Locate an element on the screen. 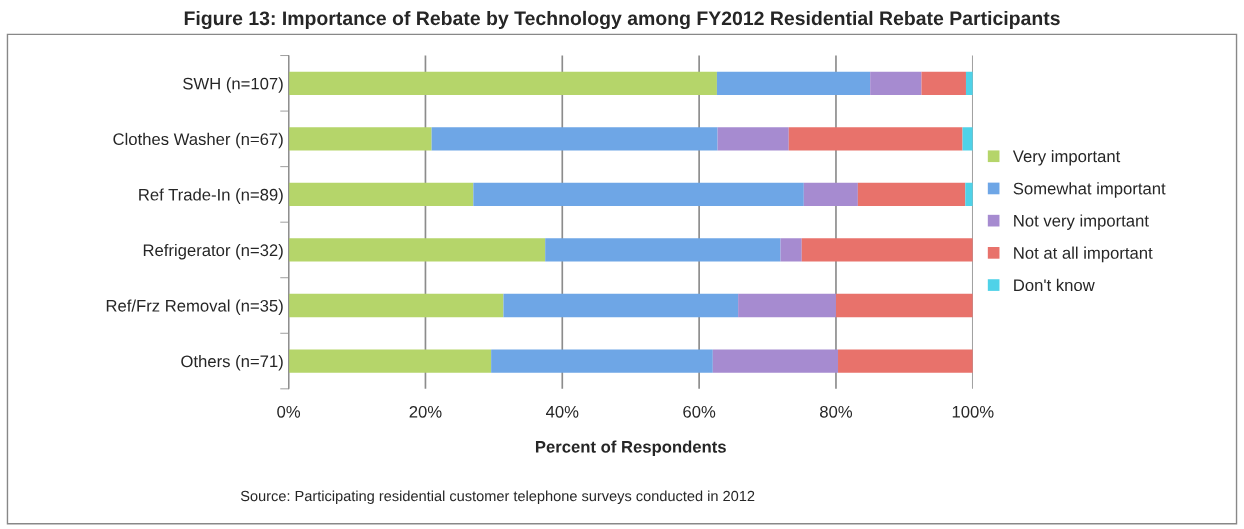 This screenshot has width=1244, height=529. y-tick-label: Clothes Washer (n=67) is located at coordinates (198, 140).